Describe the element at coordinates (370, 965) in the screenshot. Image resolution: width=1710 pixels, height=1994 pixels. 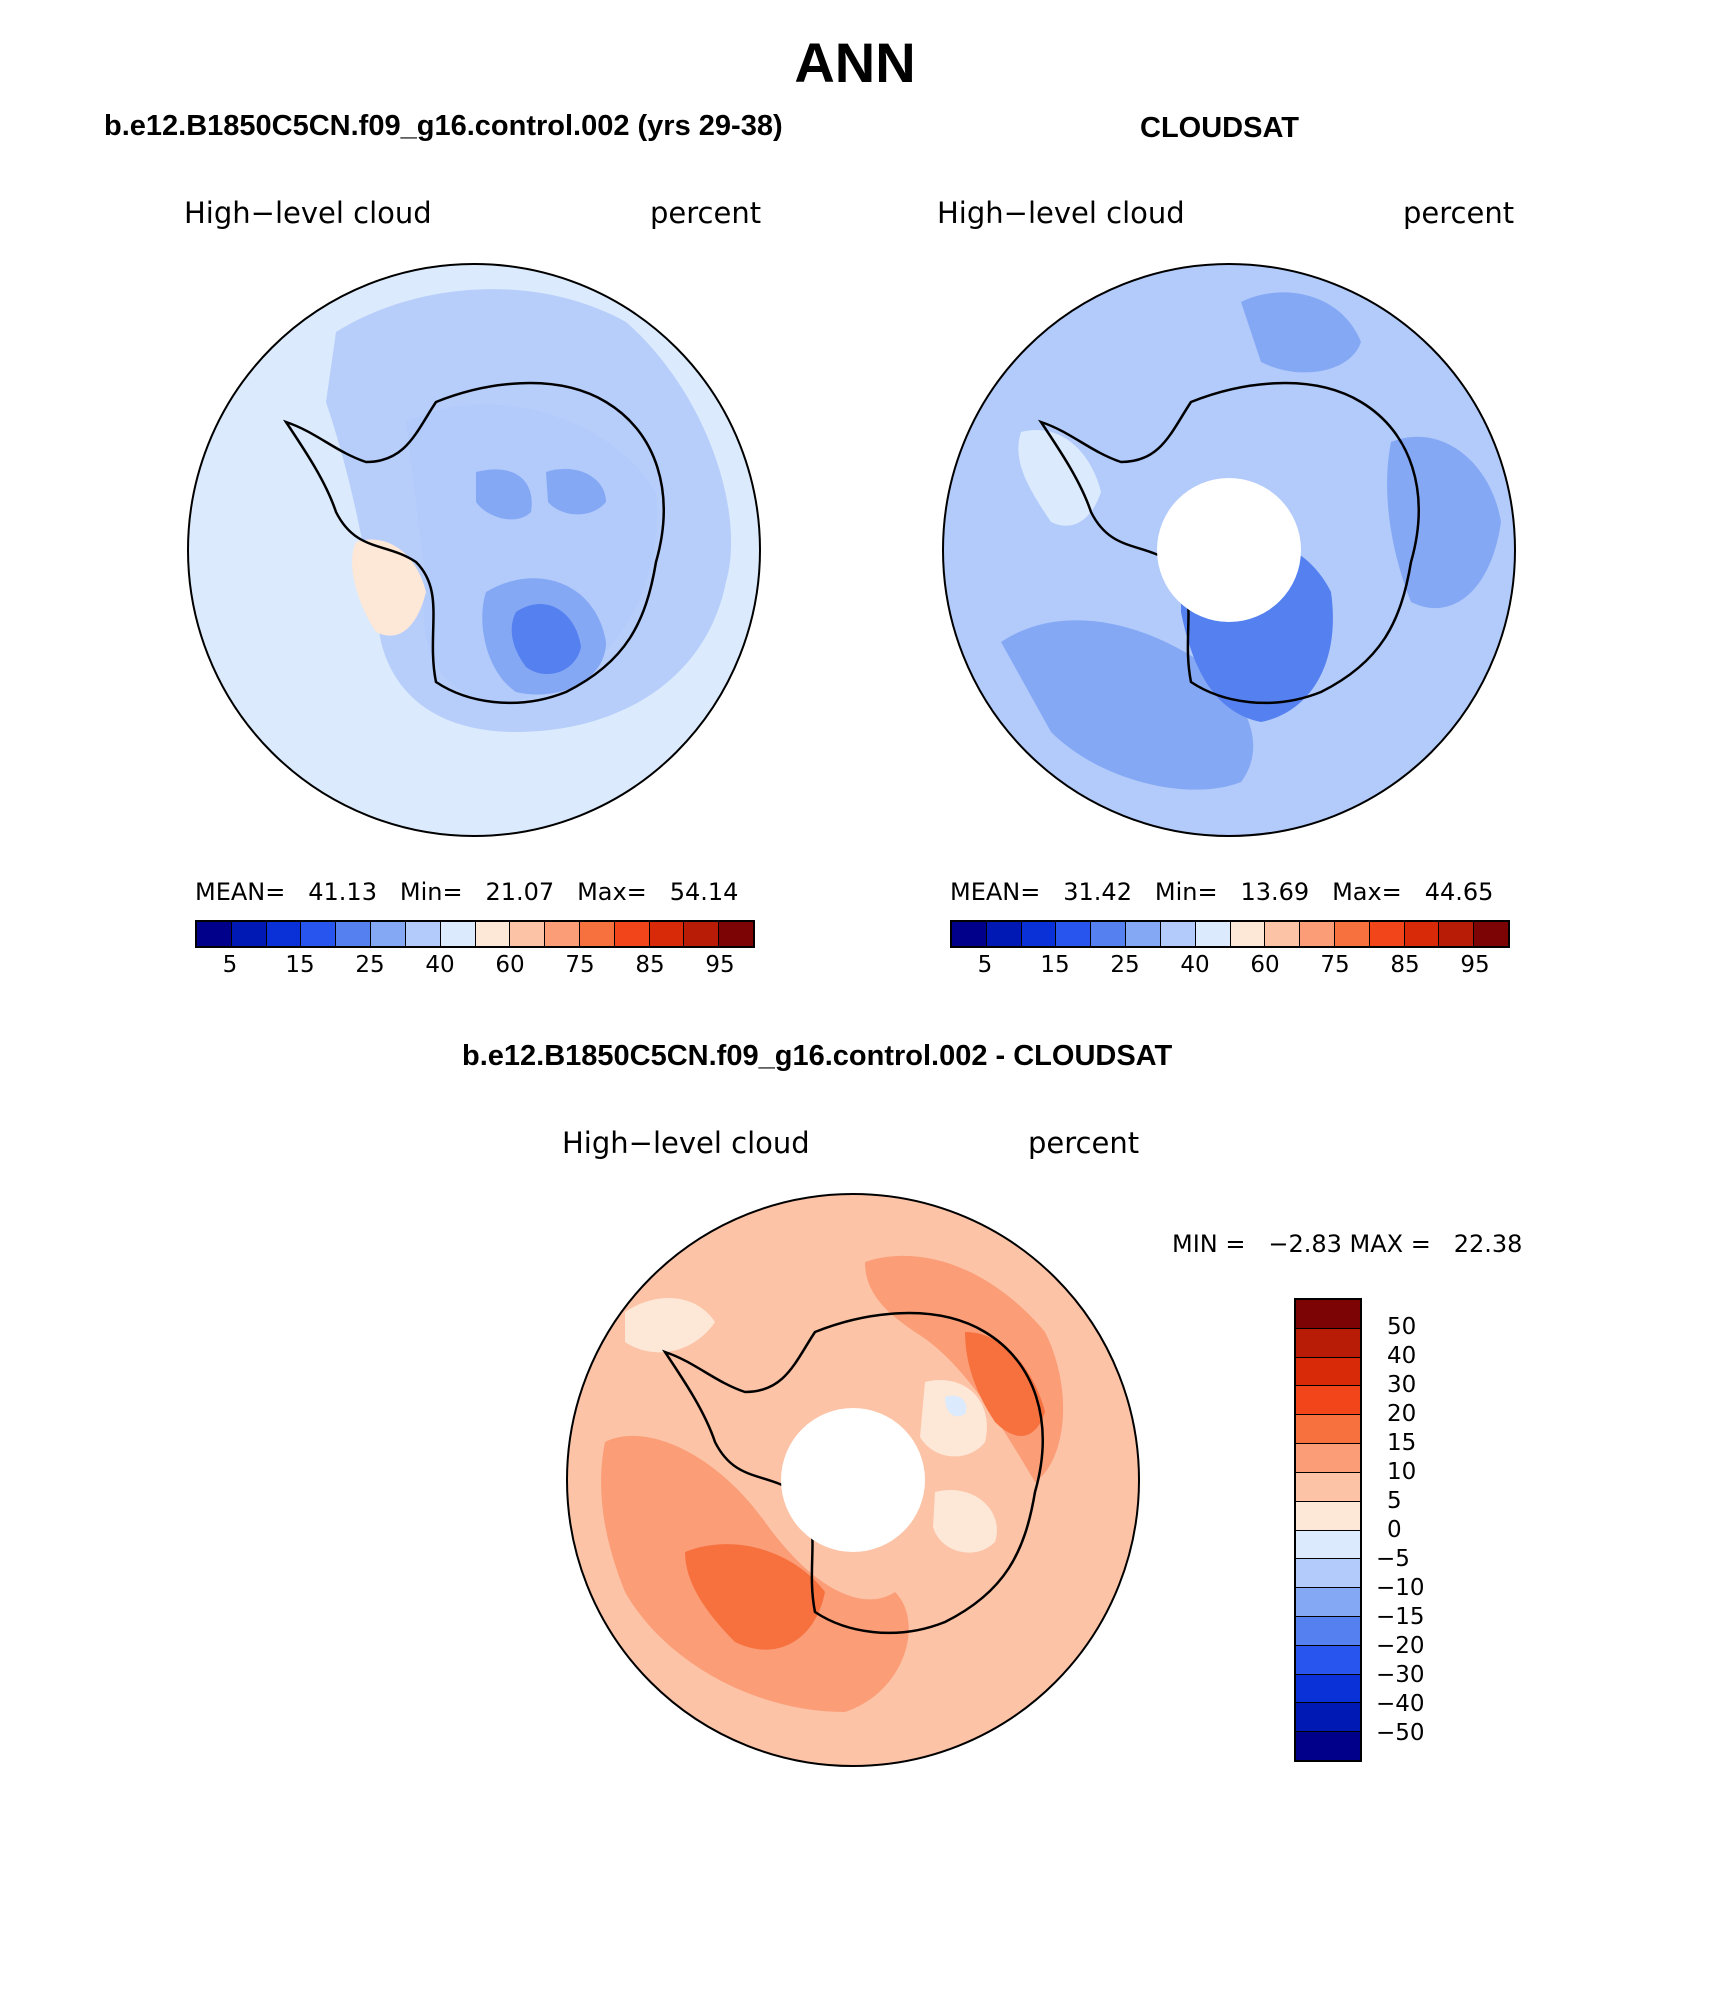
I see `panel-1-colorbar-tick-label: 25` at that location.